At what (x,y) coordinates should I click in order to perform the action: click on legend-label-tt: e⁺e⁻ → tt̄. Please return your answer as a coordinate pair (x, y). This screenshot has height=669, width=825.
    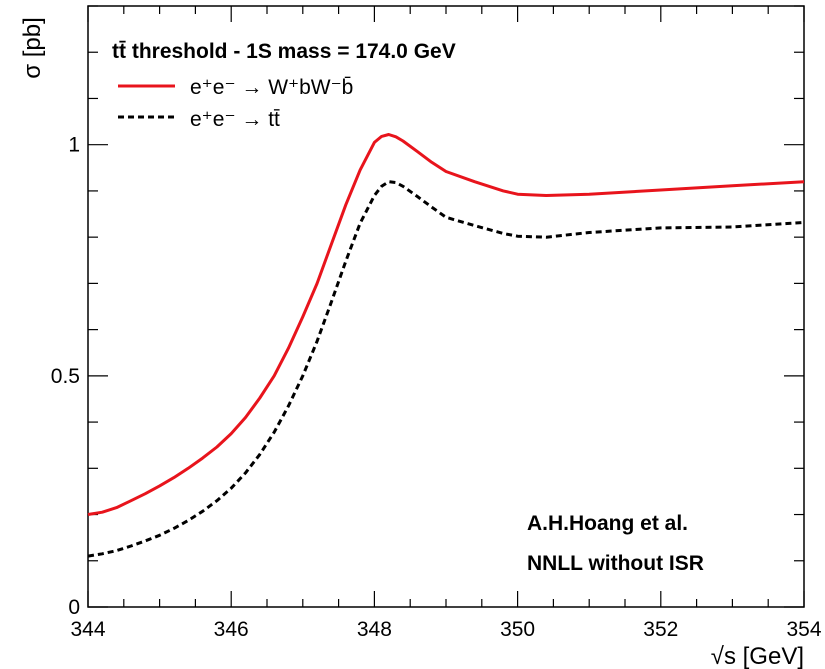
    Looking at the image, I should click on (235, 119).